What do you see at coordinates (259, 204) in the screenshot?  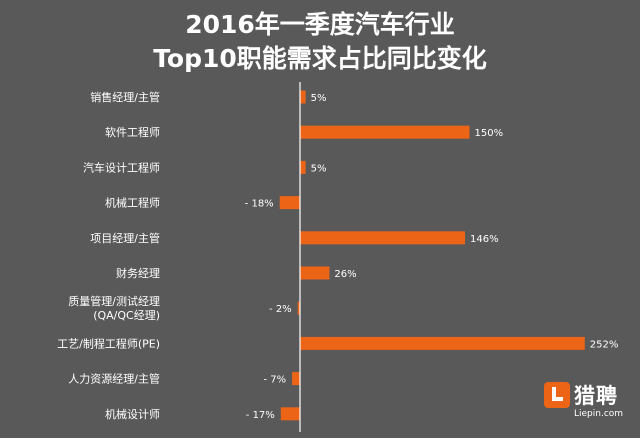 I see `data-label-4: - 18%` at bounding box center [259, 204].